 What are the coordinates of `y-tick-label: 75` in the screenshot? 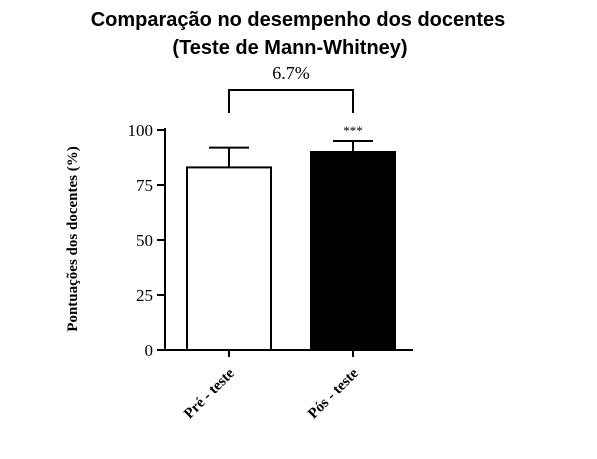 It's located at (144, 185).